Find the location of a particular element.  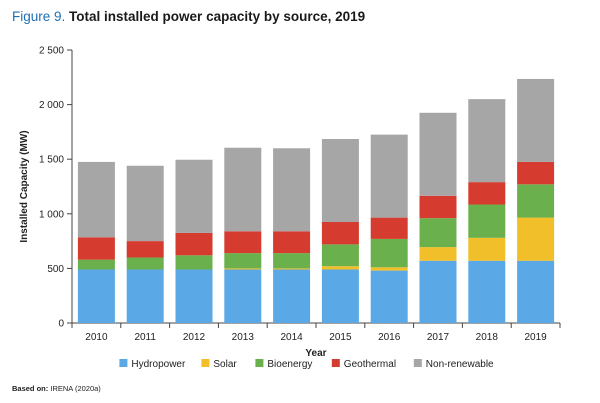

x-tick-label: 2019 is located at coordinates (535, 337).